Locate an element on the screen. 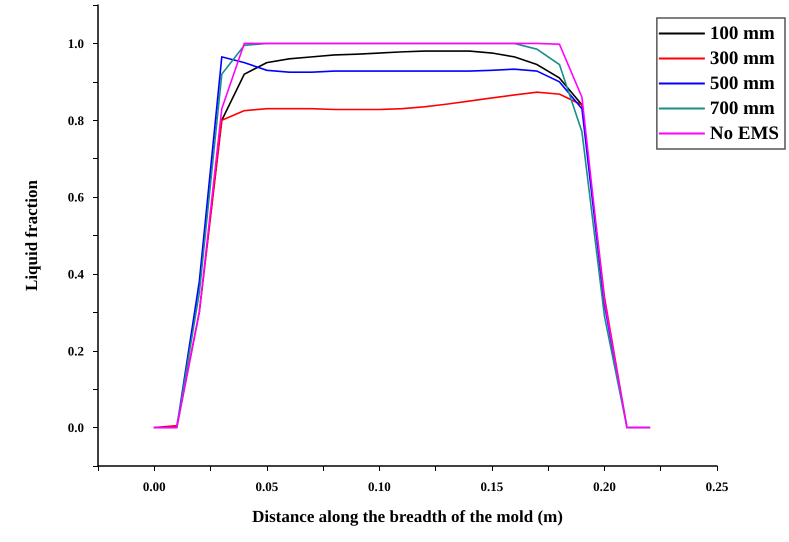  x-tick-label: 0.25 is located at coordinates (717, 486).